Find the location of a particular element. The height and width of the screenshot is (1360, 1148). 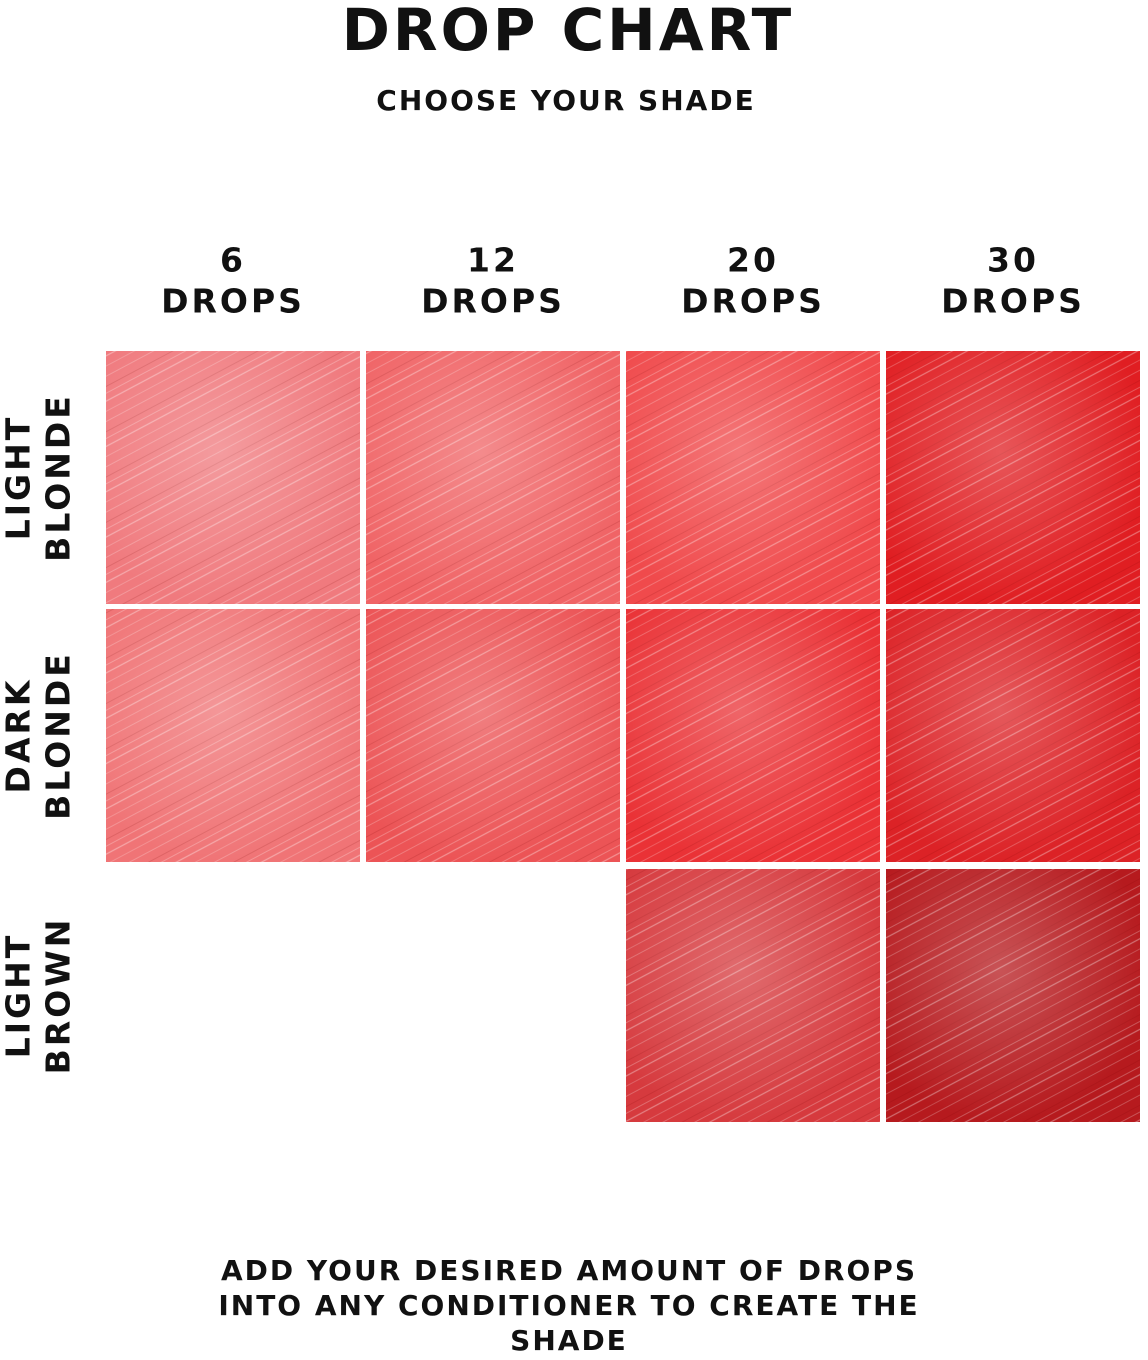

title: DROP CHART is located at coordinates (568, 32).